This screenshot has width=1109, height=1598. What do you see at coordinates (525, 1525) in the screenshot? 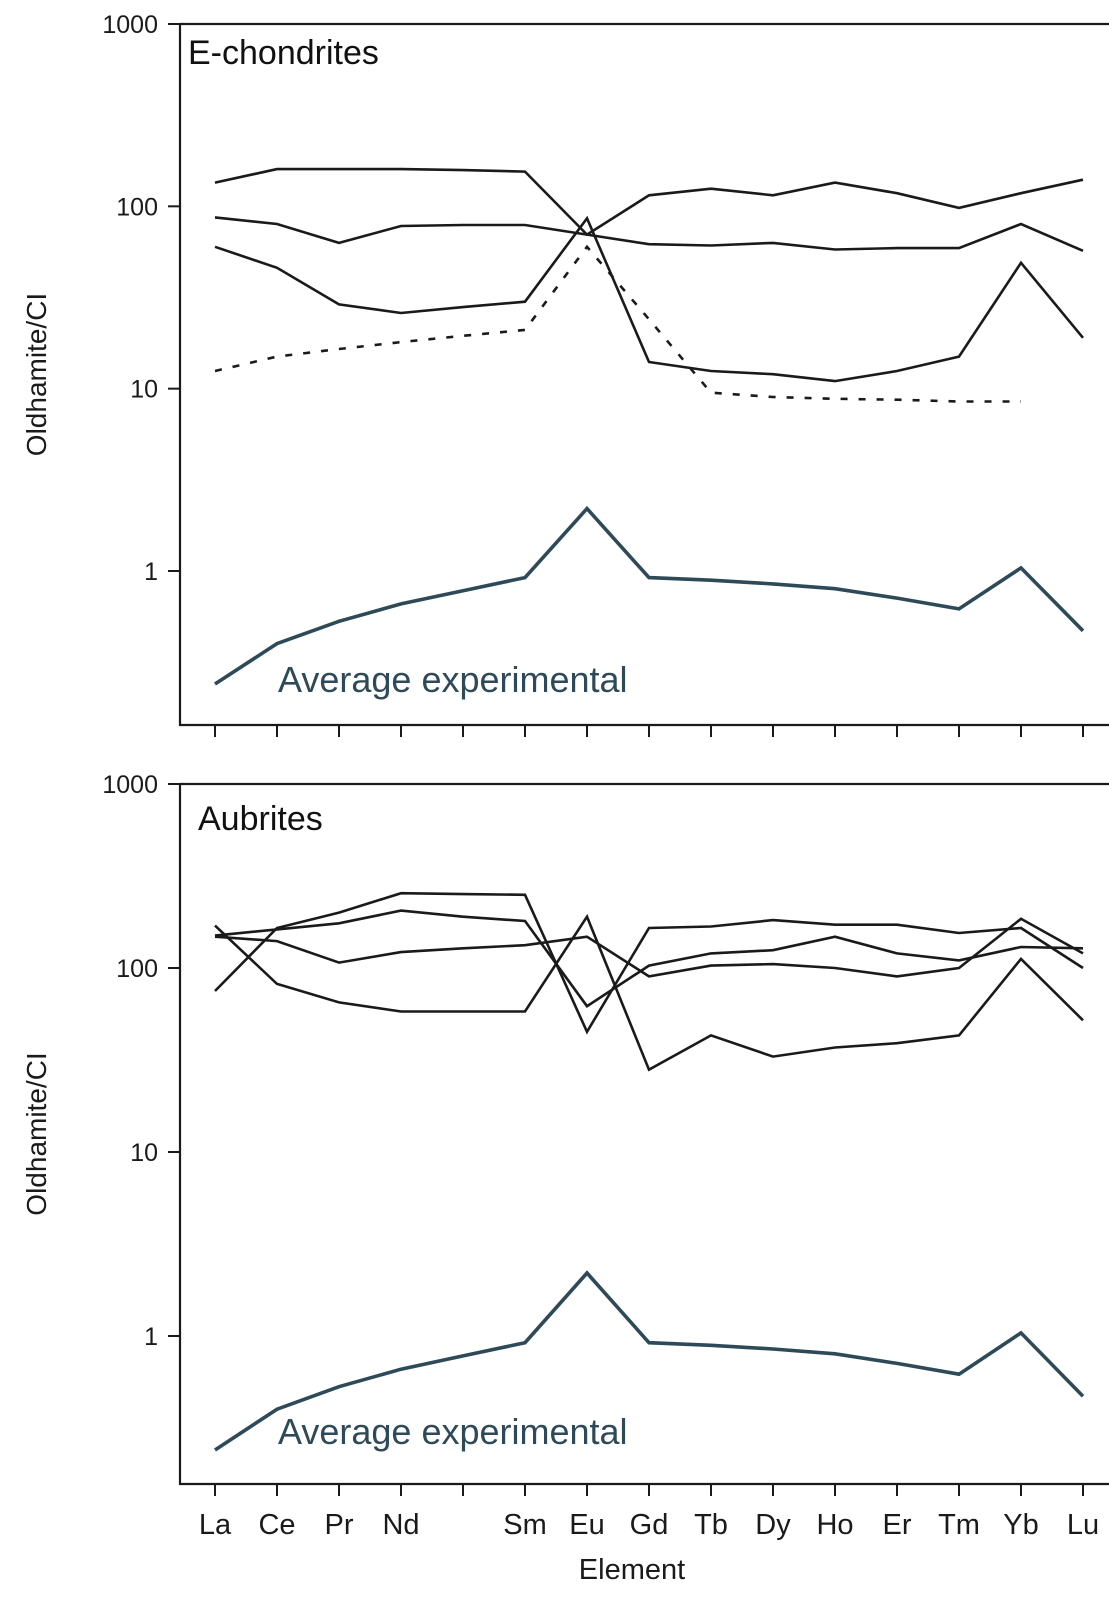
I see `x-tick-label-sm: Sm` at bounding box center [525, 1525].